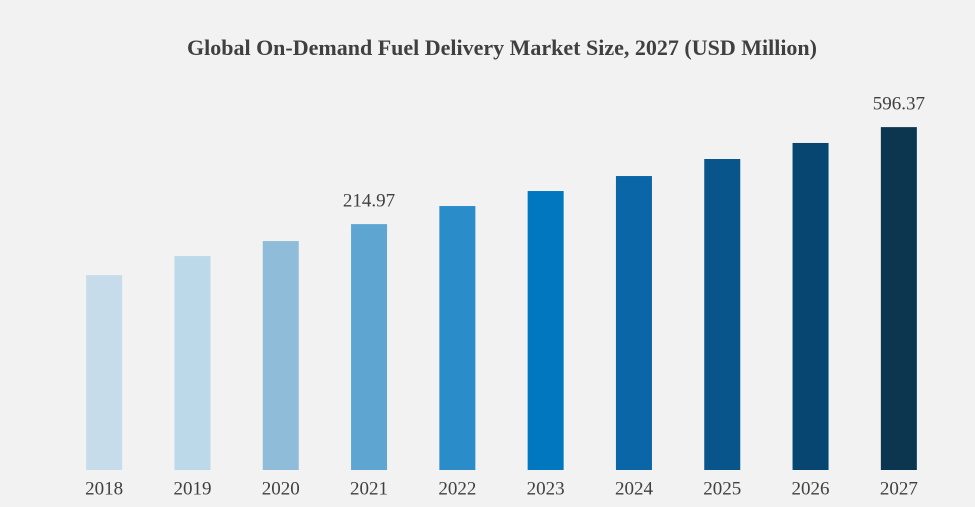 The height and width of the screenshot is (507, 975). I want to click on data-label: 596.37, so click(899, 103).